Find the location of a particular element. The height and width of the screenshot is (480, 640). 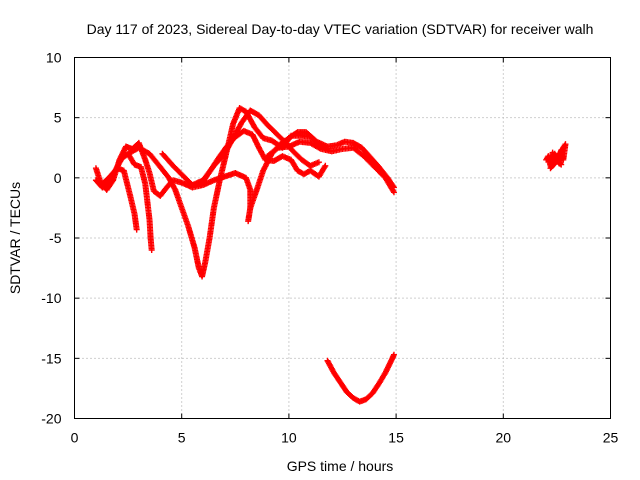

y-tick-label: -5 is located at coordinates (55, 238).